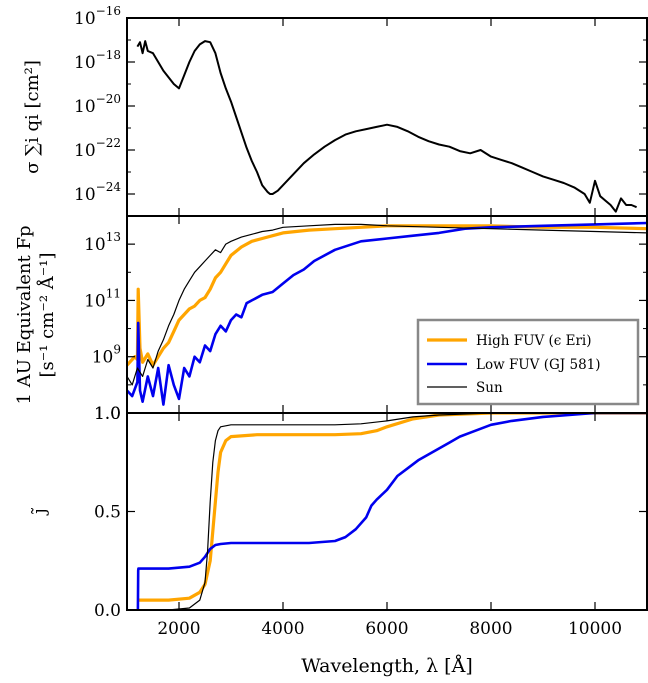 This screenshot has width=648, height=683. Describe the element at coordinates (97, 104) in the screenshot. I see `y-tick-label-0-2: 10−20` at that location.